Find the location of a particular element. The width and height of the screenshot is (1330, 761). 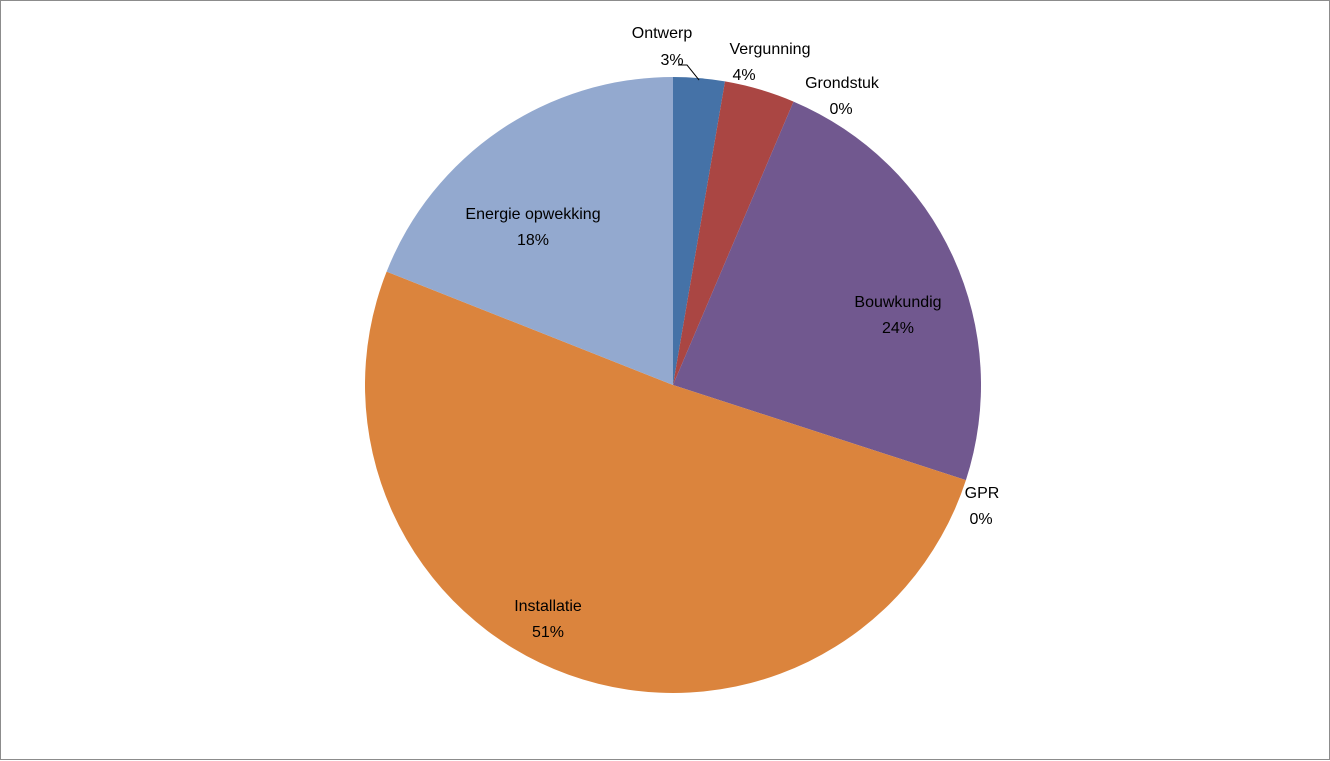

pct-bouwkundig: 24% is located at coordinates (898, 328).